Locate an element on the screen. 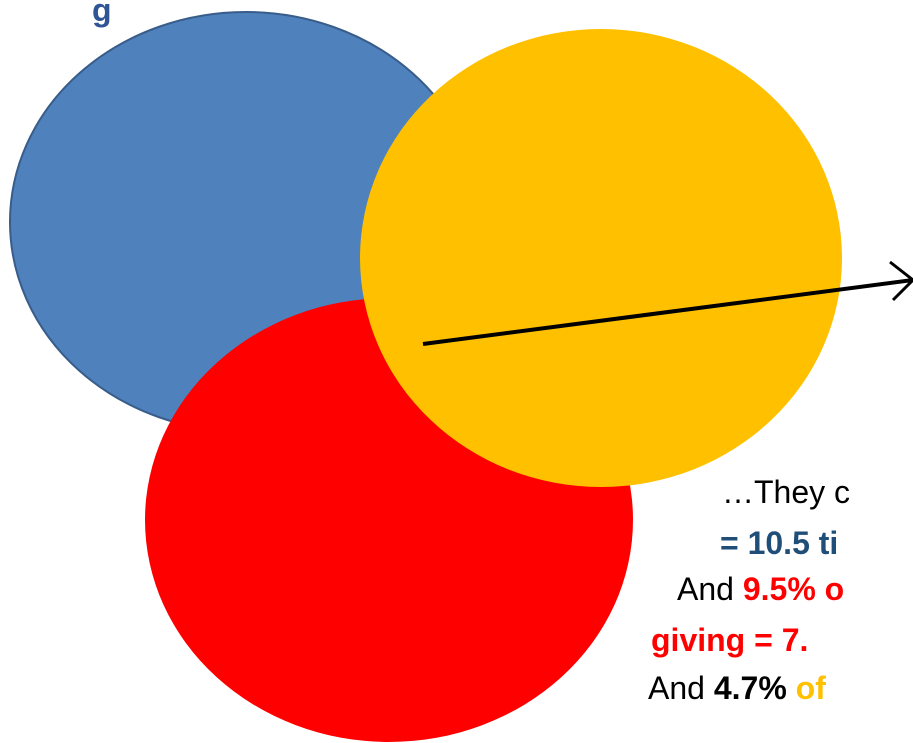 This screenshot has height=743, width=913. text-line-3: And 9.5% o is located at coordinates (760, 589).